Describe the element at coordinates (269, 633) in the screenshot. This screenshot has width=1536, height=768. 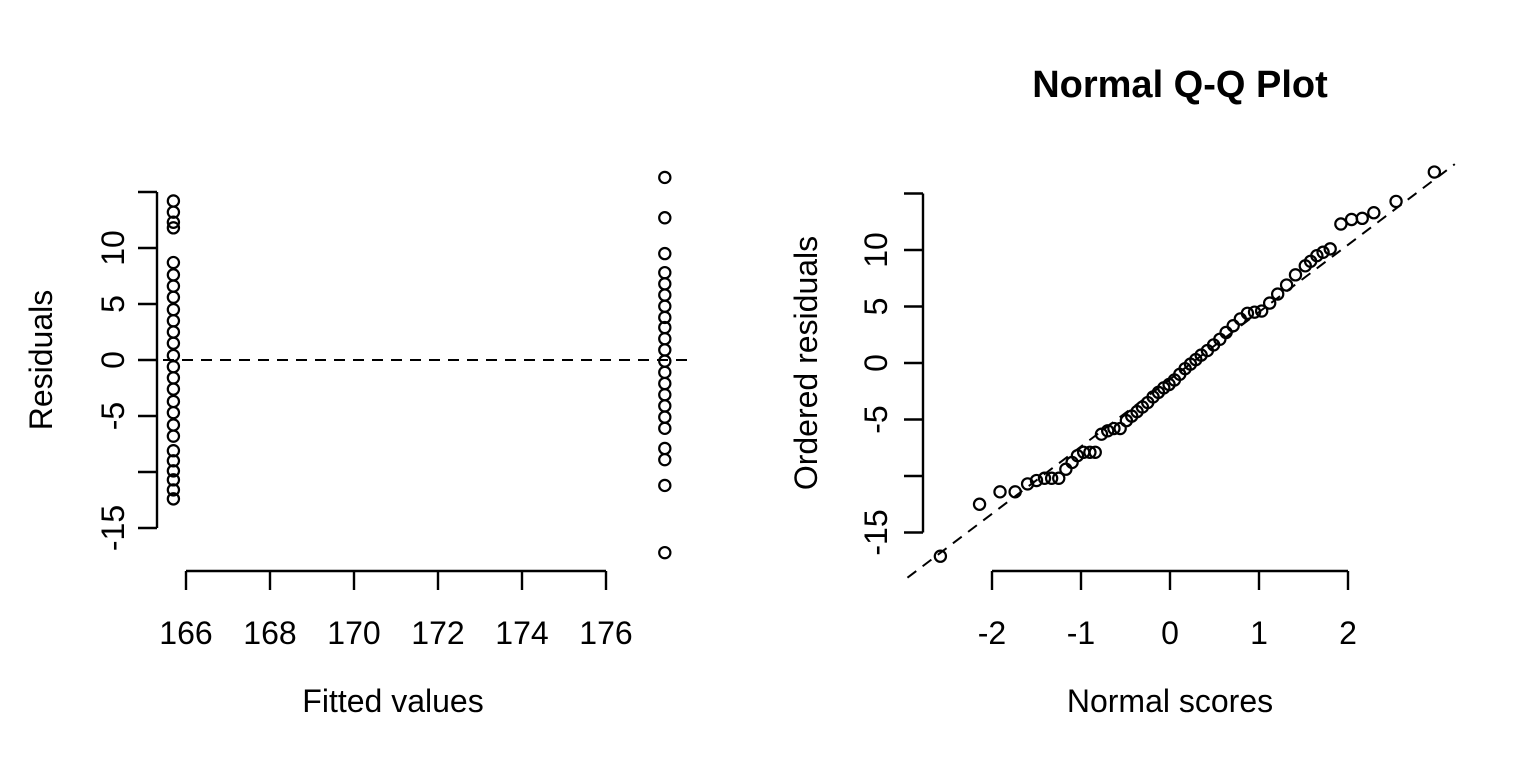
I see `residuals-vs-fitted-x-tick-label: 168` at that location.